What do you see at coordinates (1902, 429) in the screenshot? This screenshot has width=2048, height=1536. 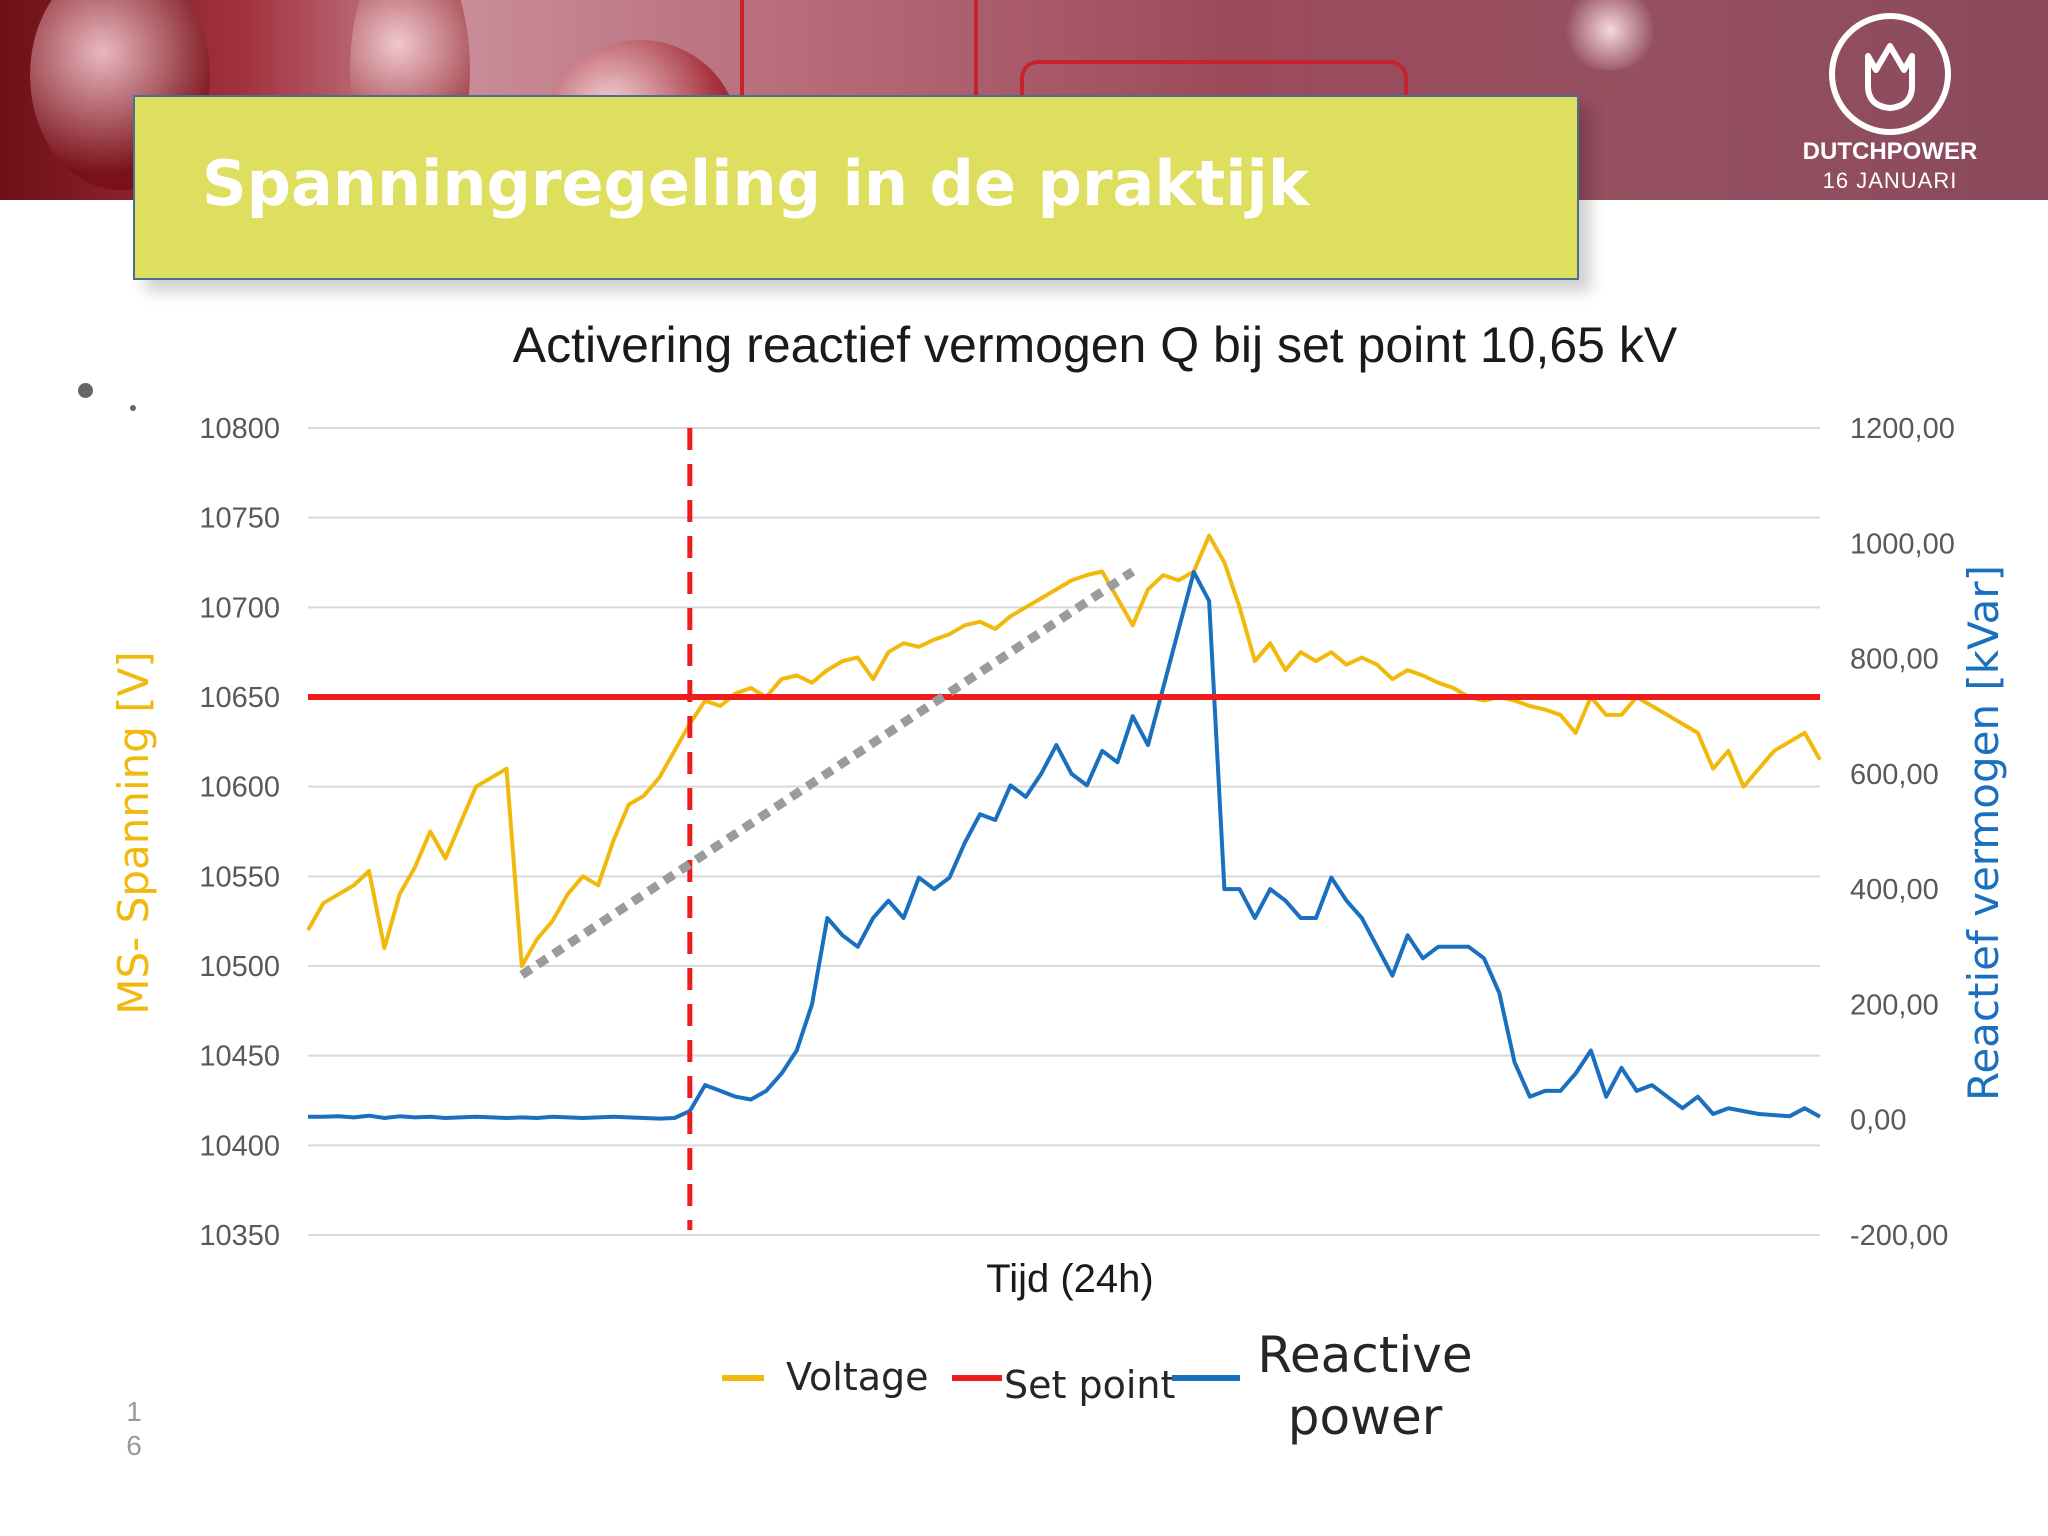 I see `y-tick-label-right: 1200,00` at bounding box center [1902, 429].